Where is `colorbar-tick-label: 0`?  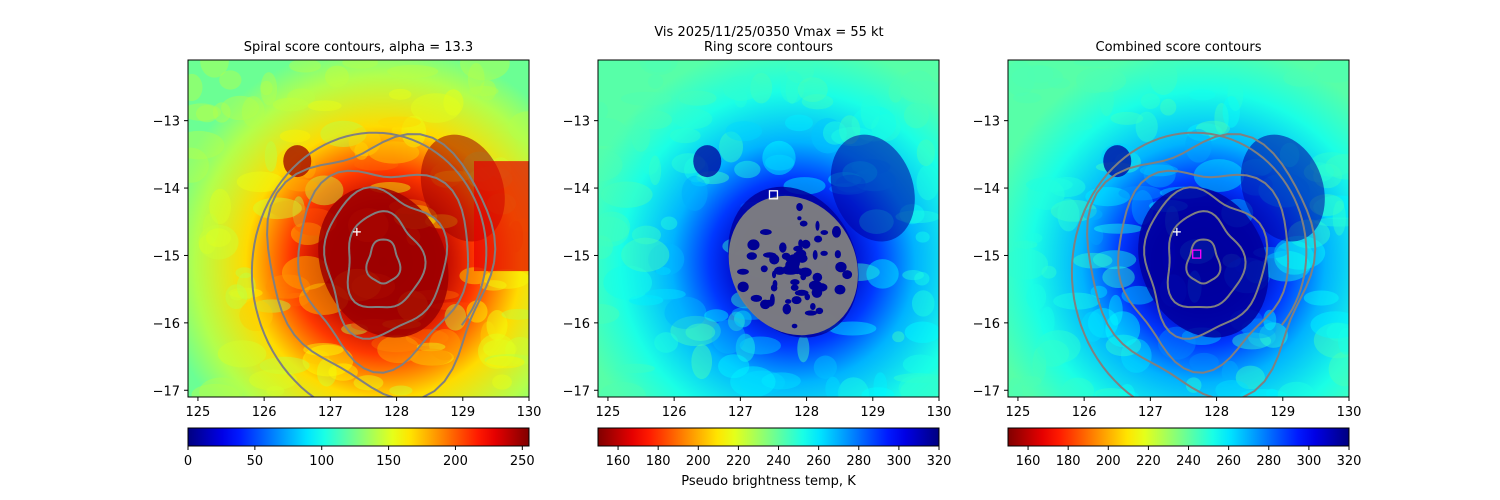
colorbar-tick-label: 0 is located at coordinates (188, 461).